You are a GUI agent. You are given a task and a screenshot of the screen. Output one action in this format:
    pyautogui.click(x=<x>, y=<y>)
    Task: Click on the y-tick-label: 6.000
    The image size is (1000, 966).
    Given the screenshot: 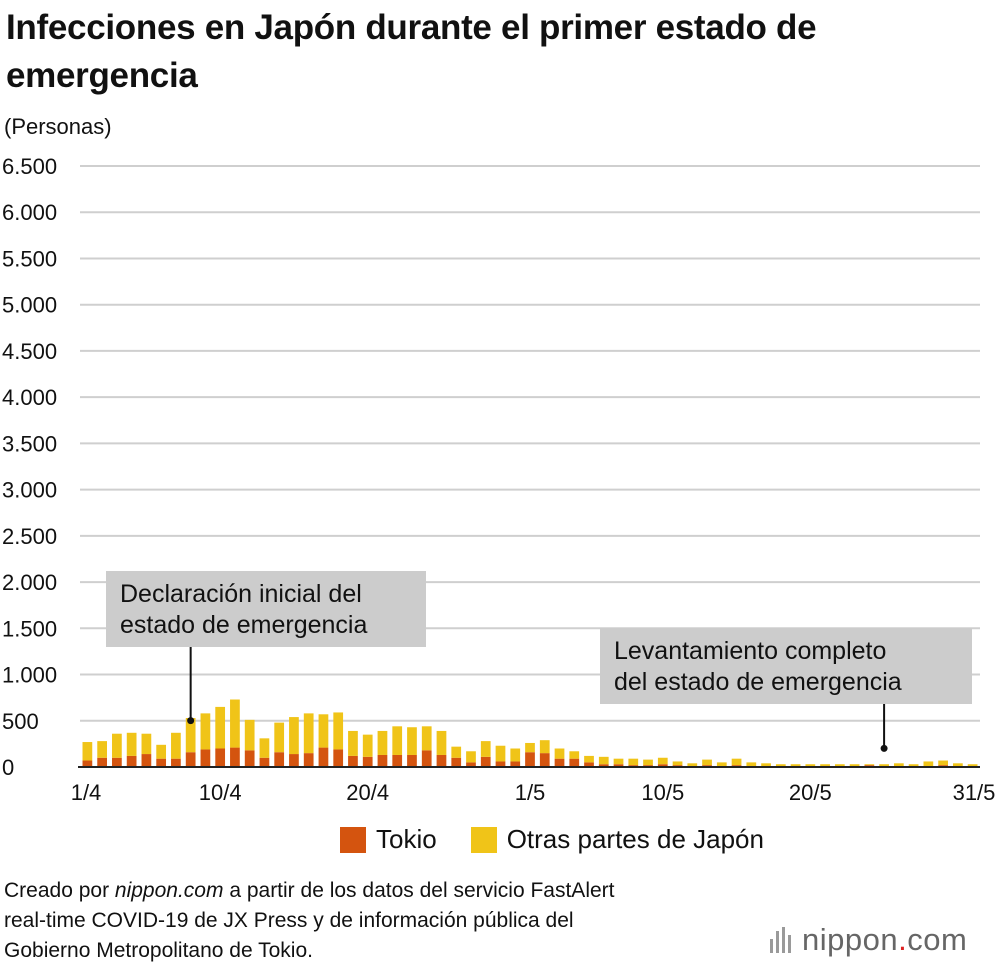 What is the action you would take?
    pyautogui.click(x=29, y=212)
    